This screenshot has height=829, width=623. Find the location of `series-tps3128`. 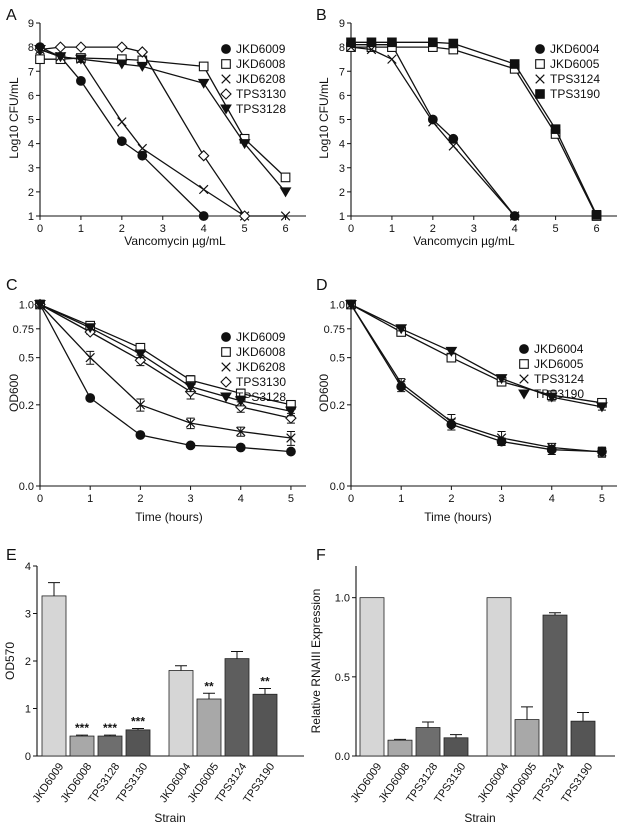

series-tps3128 is located at coordinates (165, 358).